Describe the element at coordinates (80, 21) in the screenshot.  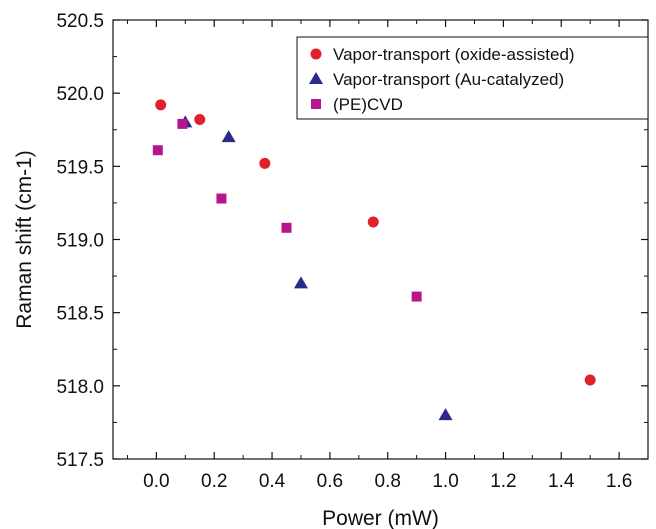
I see `y-tick-label: 520.5` at that location.